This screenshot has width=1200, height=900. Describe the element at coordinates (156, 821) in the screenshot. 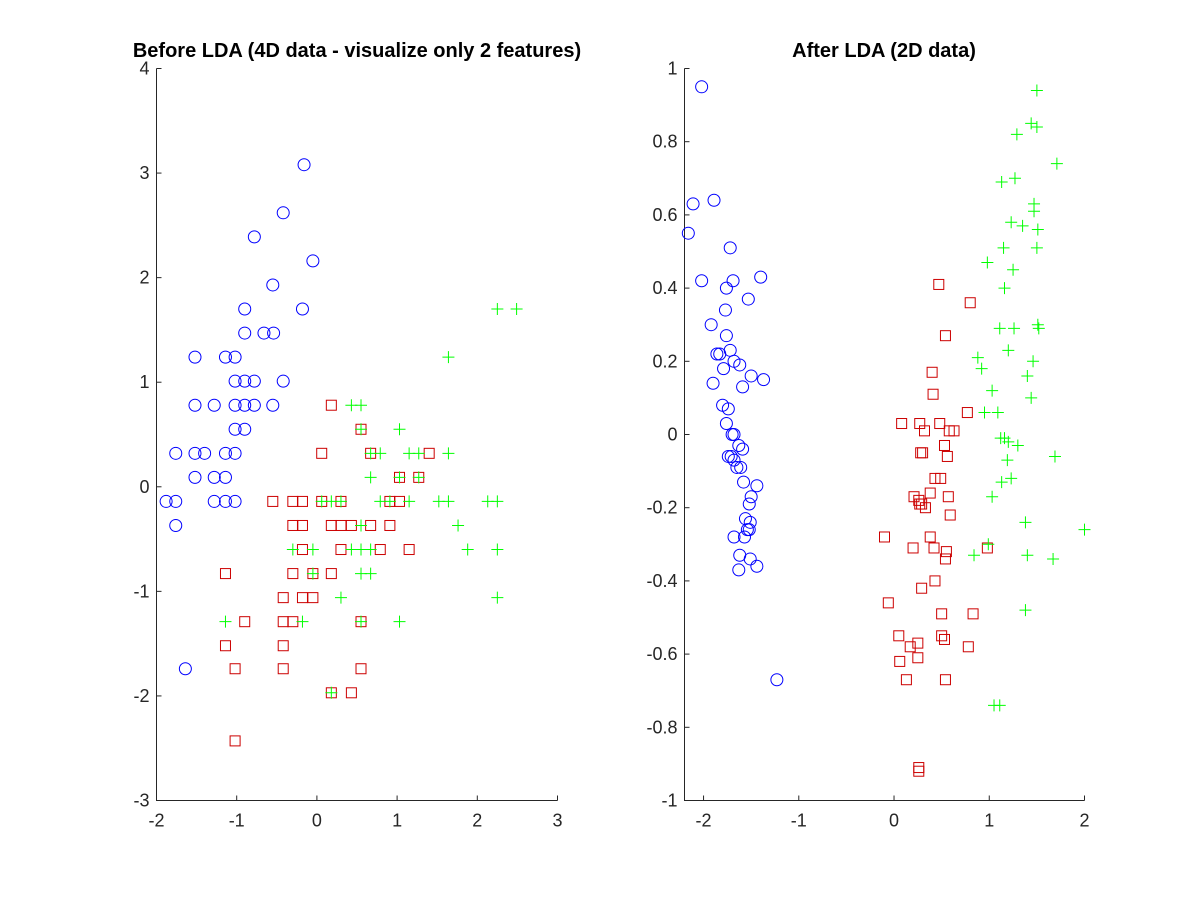

I see `left-xtick-label: -2` at that location.